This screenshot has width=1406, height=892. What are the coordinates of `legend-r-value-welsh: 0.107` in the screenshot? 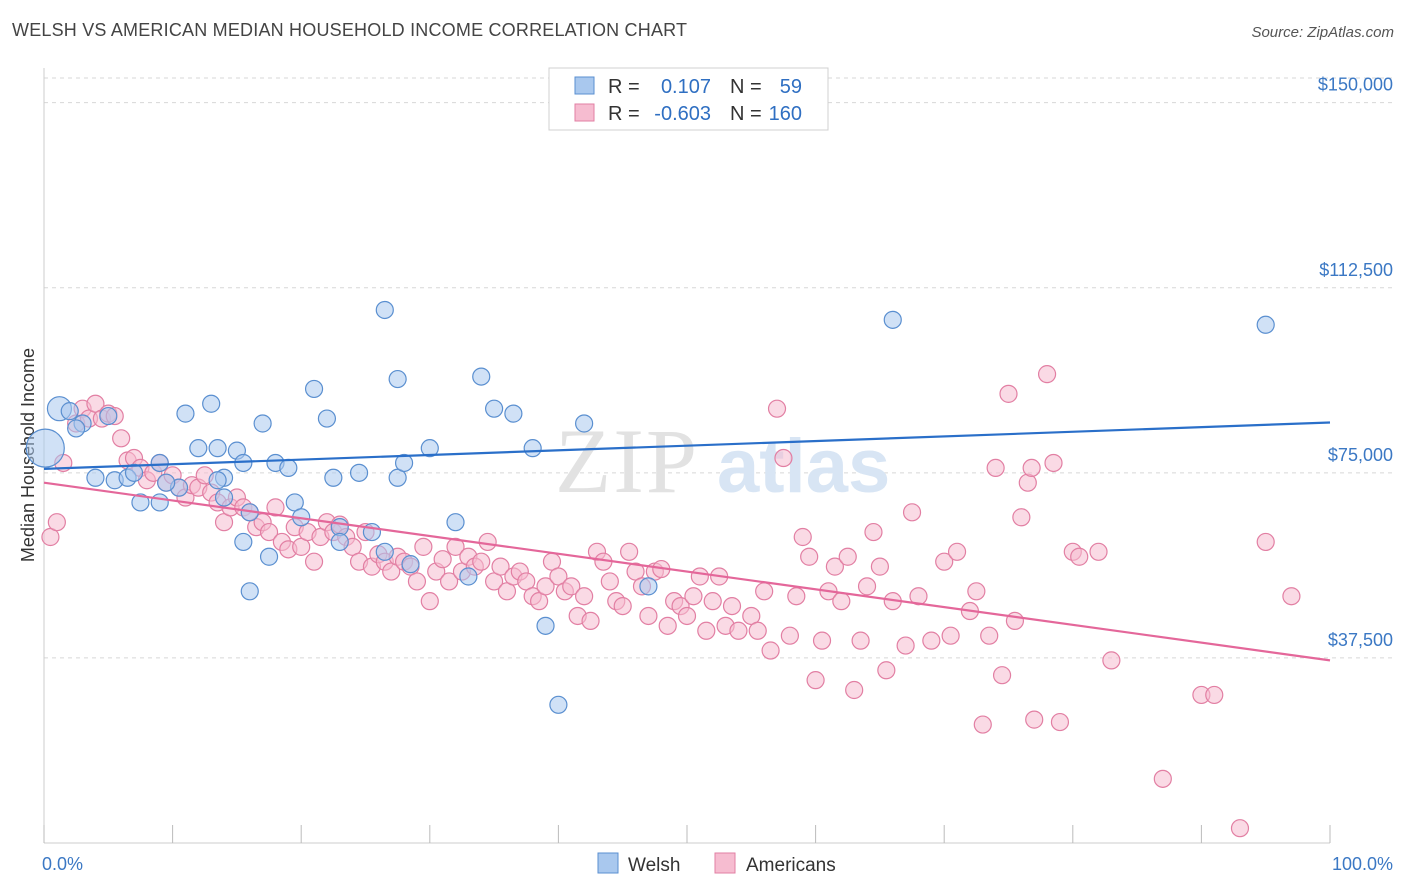 It's located at (686, 87).